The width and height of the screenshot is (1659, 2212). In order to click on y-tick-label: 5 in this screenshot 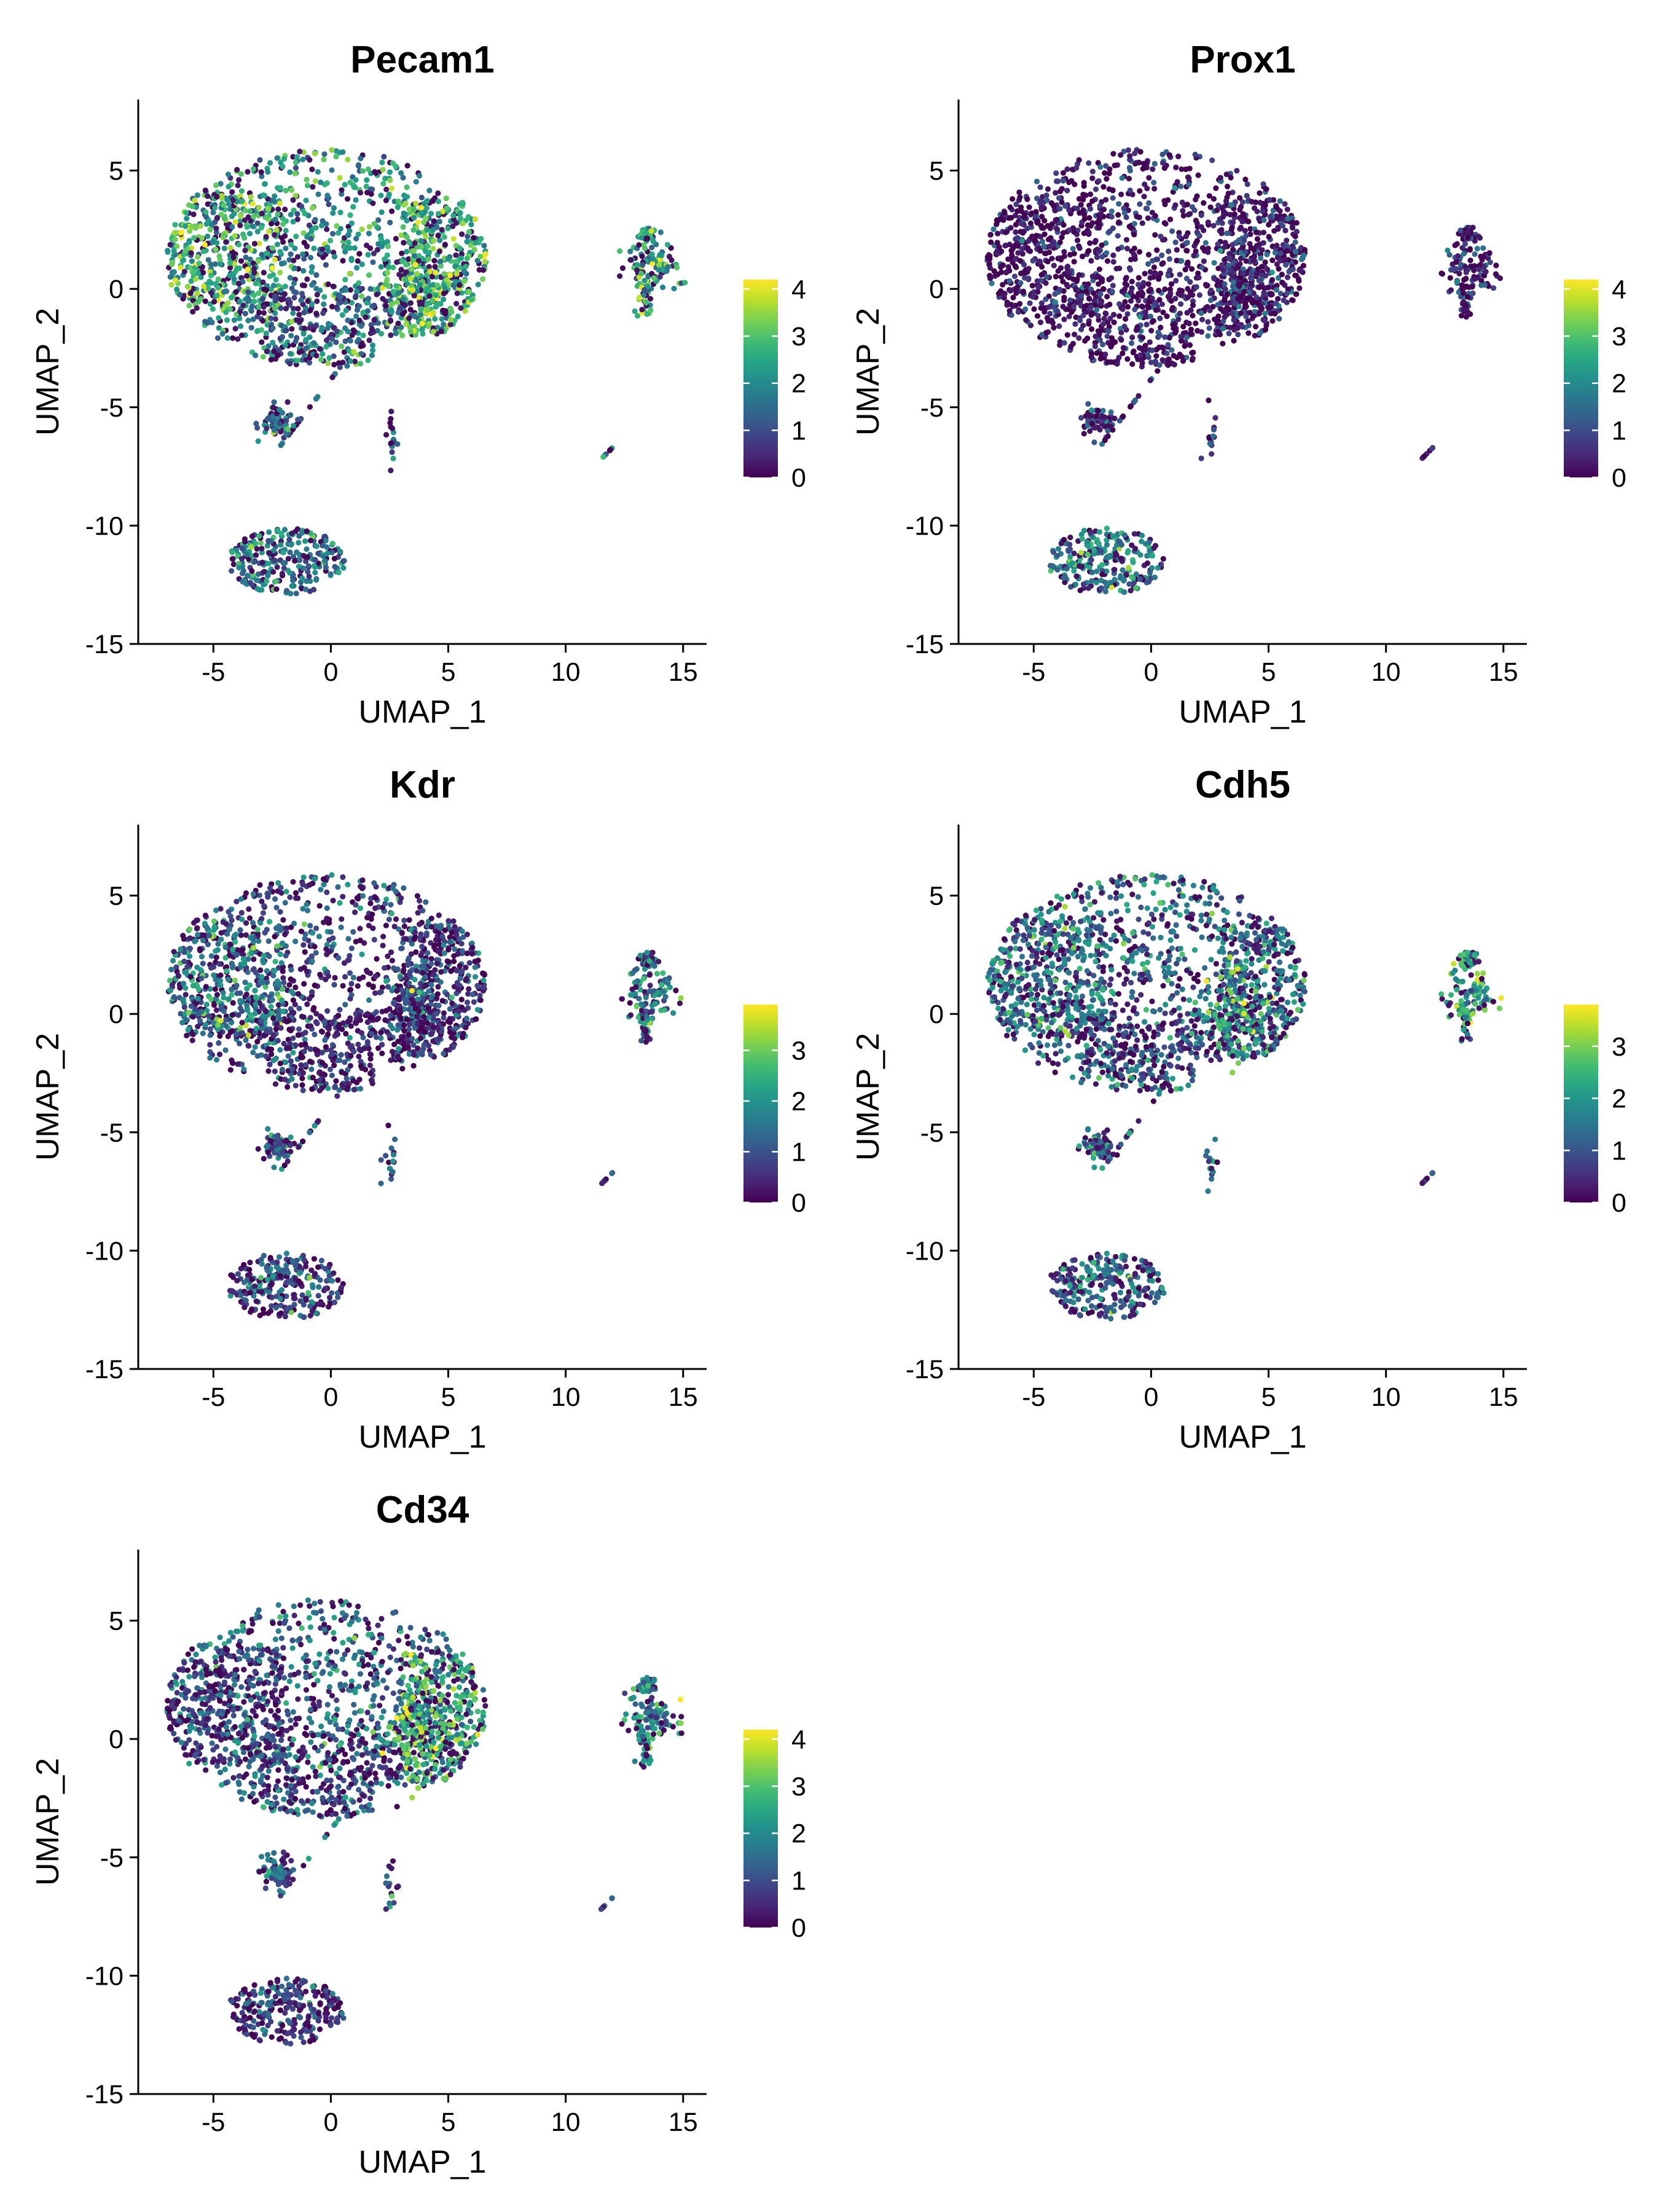, I will do `click(936, 171)`.